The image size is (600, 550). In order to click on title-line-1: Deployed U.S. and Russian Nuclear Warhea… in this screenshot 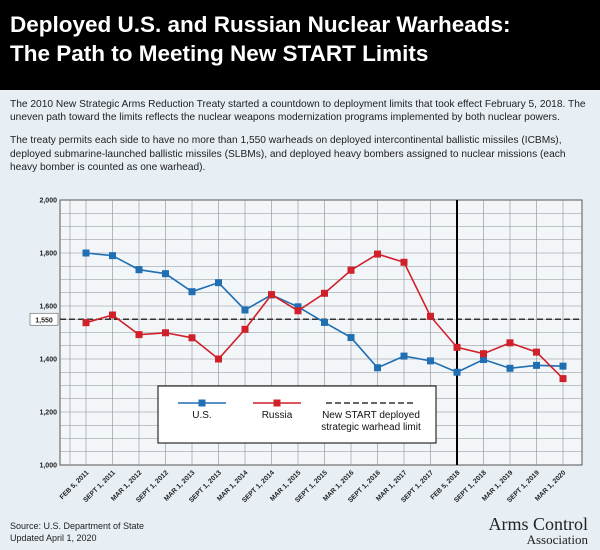, I will do `click(260, 24)`.